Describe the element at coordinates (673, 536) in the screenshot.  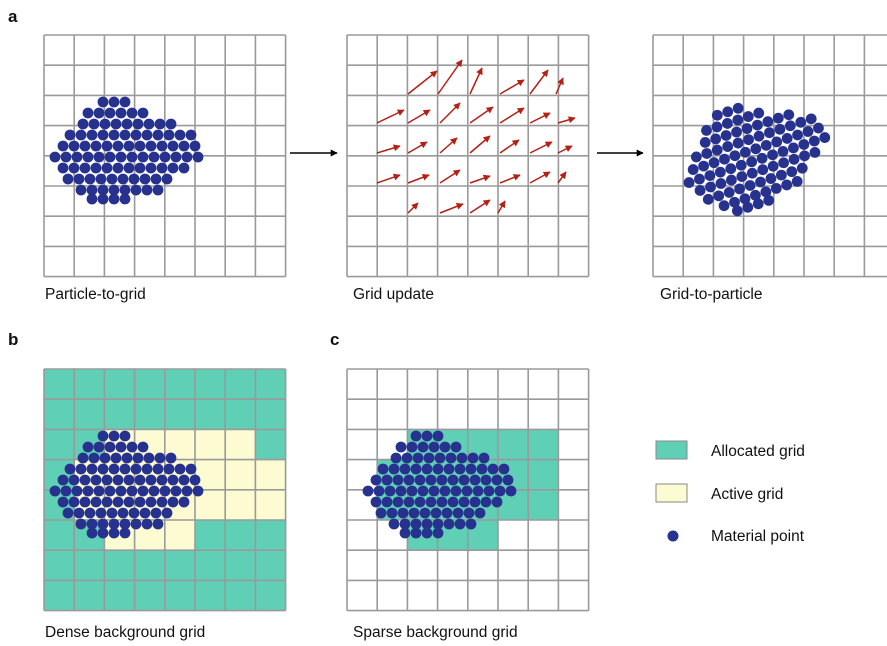
I see `material-point-icon` at that location.